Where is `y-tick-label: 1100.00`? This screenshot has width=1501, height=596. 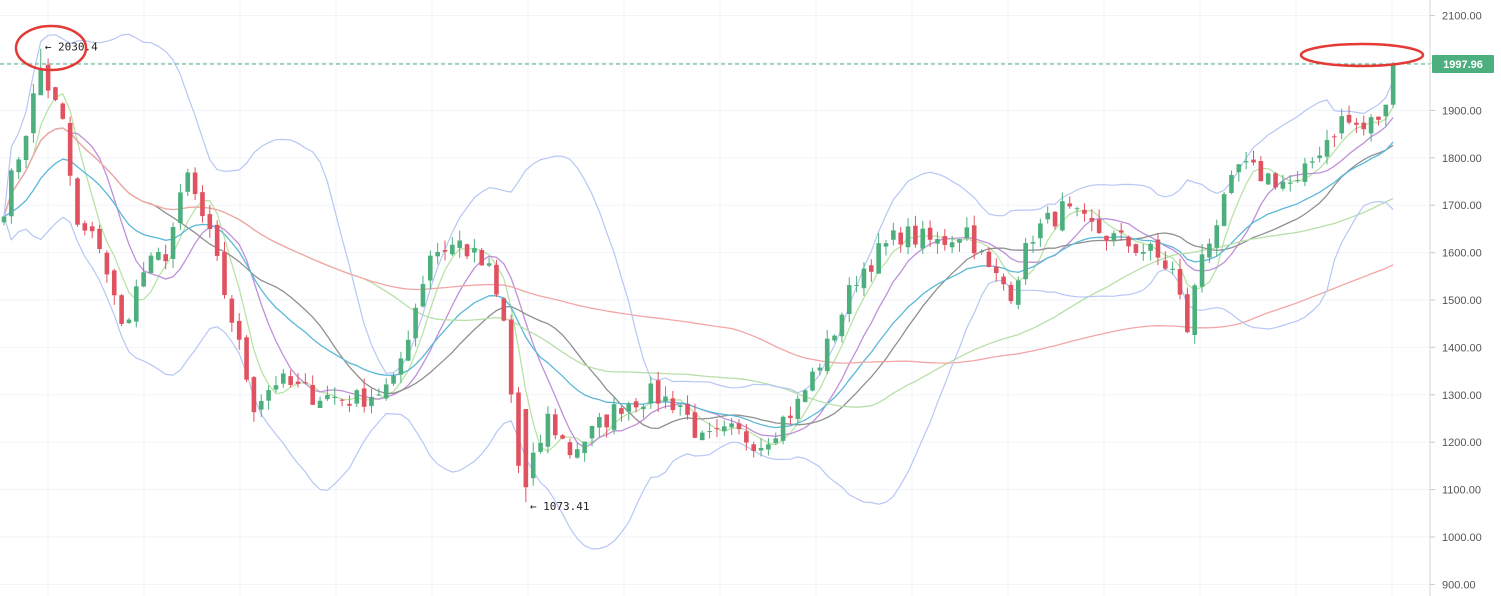 y-tick-label: 1100.00 is located at coordinates (1461, 491).